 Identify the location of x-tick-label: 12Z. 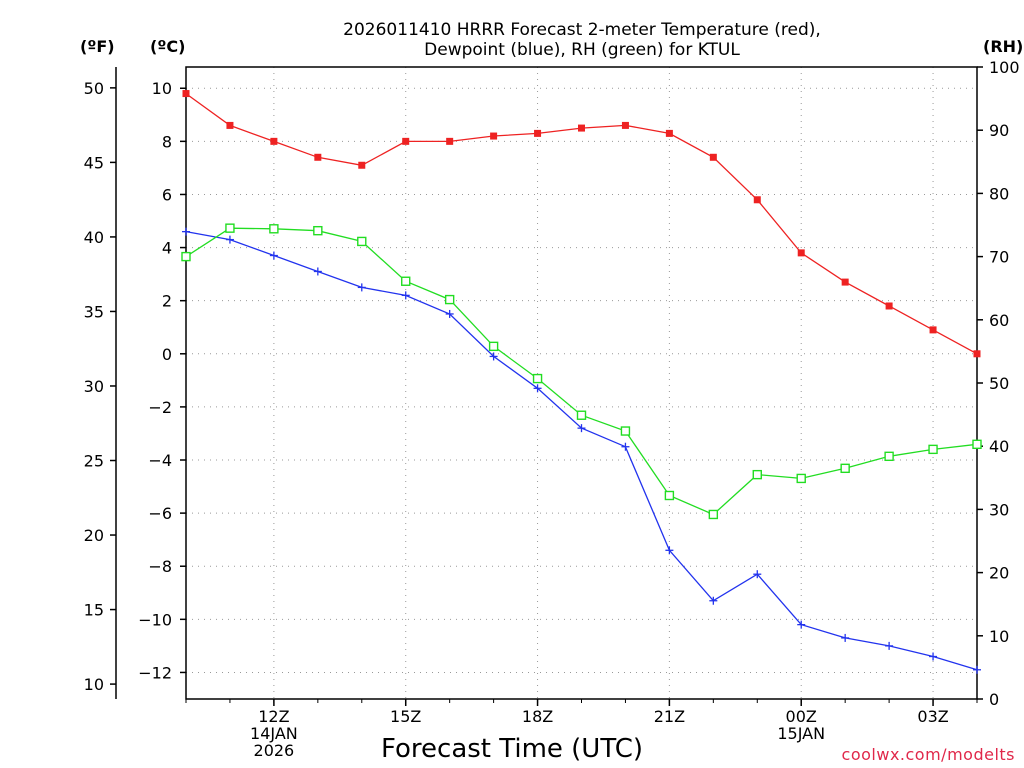
(273, 716).